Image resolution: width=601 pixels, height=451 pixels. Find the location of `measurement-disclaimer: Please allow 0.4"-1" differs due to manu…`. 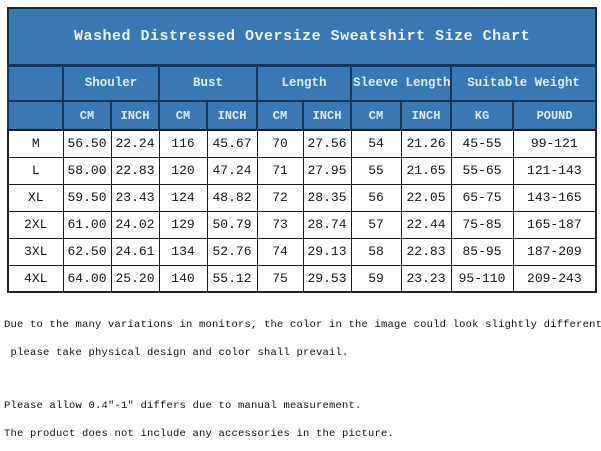

measurement-disclaimer: Please allow 0.4"-1" differs due to manu… is located at coordinates (199, 420).